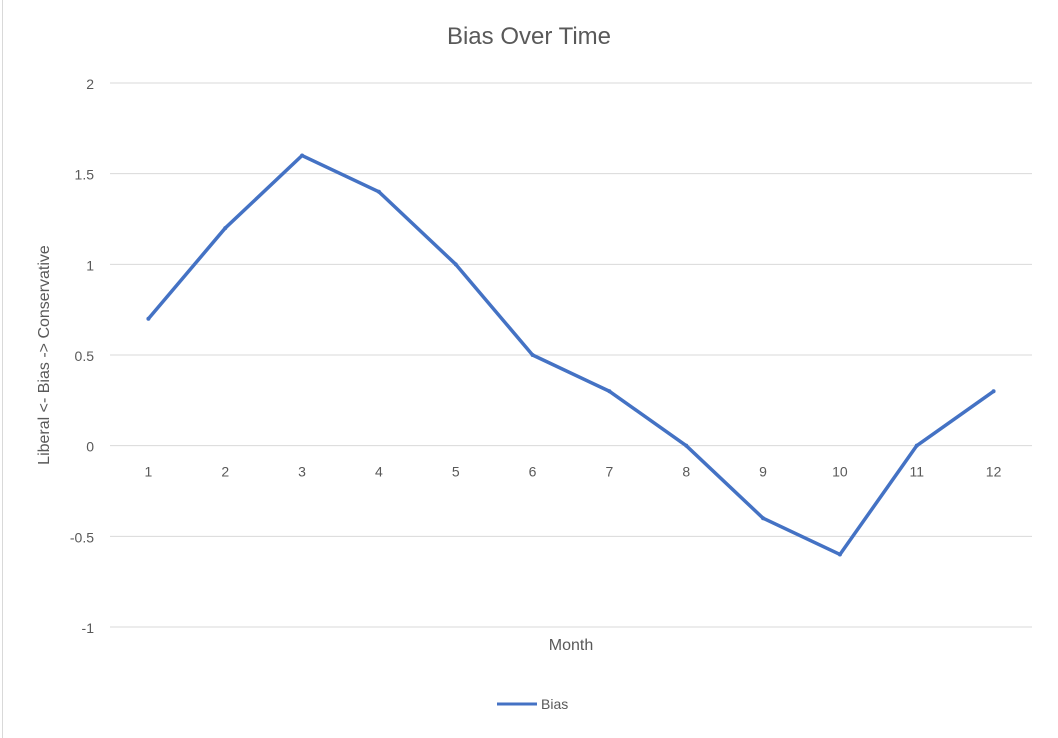 This screenshot has height=738, width=1058. What do you see at coordinates (225, 472) in the screenshot?
I see `x-tick-label: 2` at bounding box center [225, 472].